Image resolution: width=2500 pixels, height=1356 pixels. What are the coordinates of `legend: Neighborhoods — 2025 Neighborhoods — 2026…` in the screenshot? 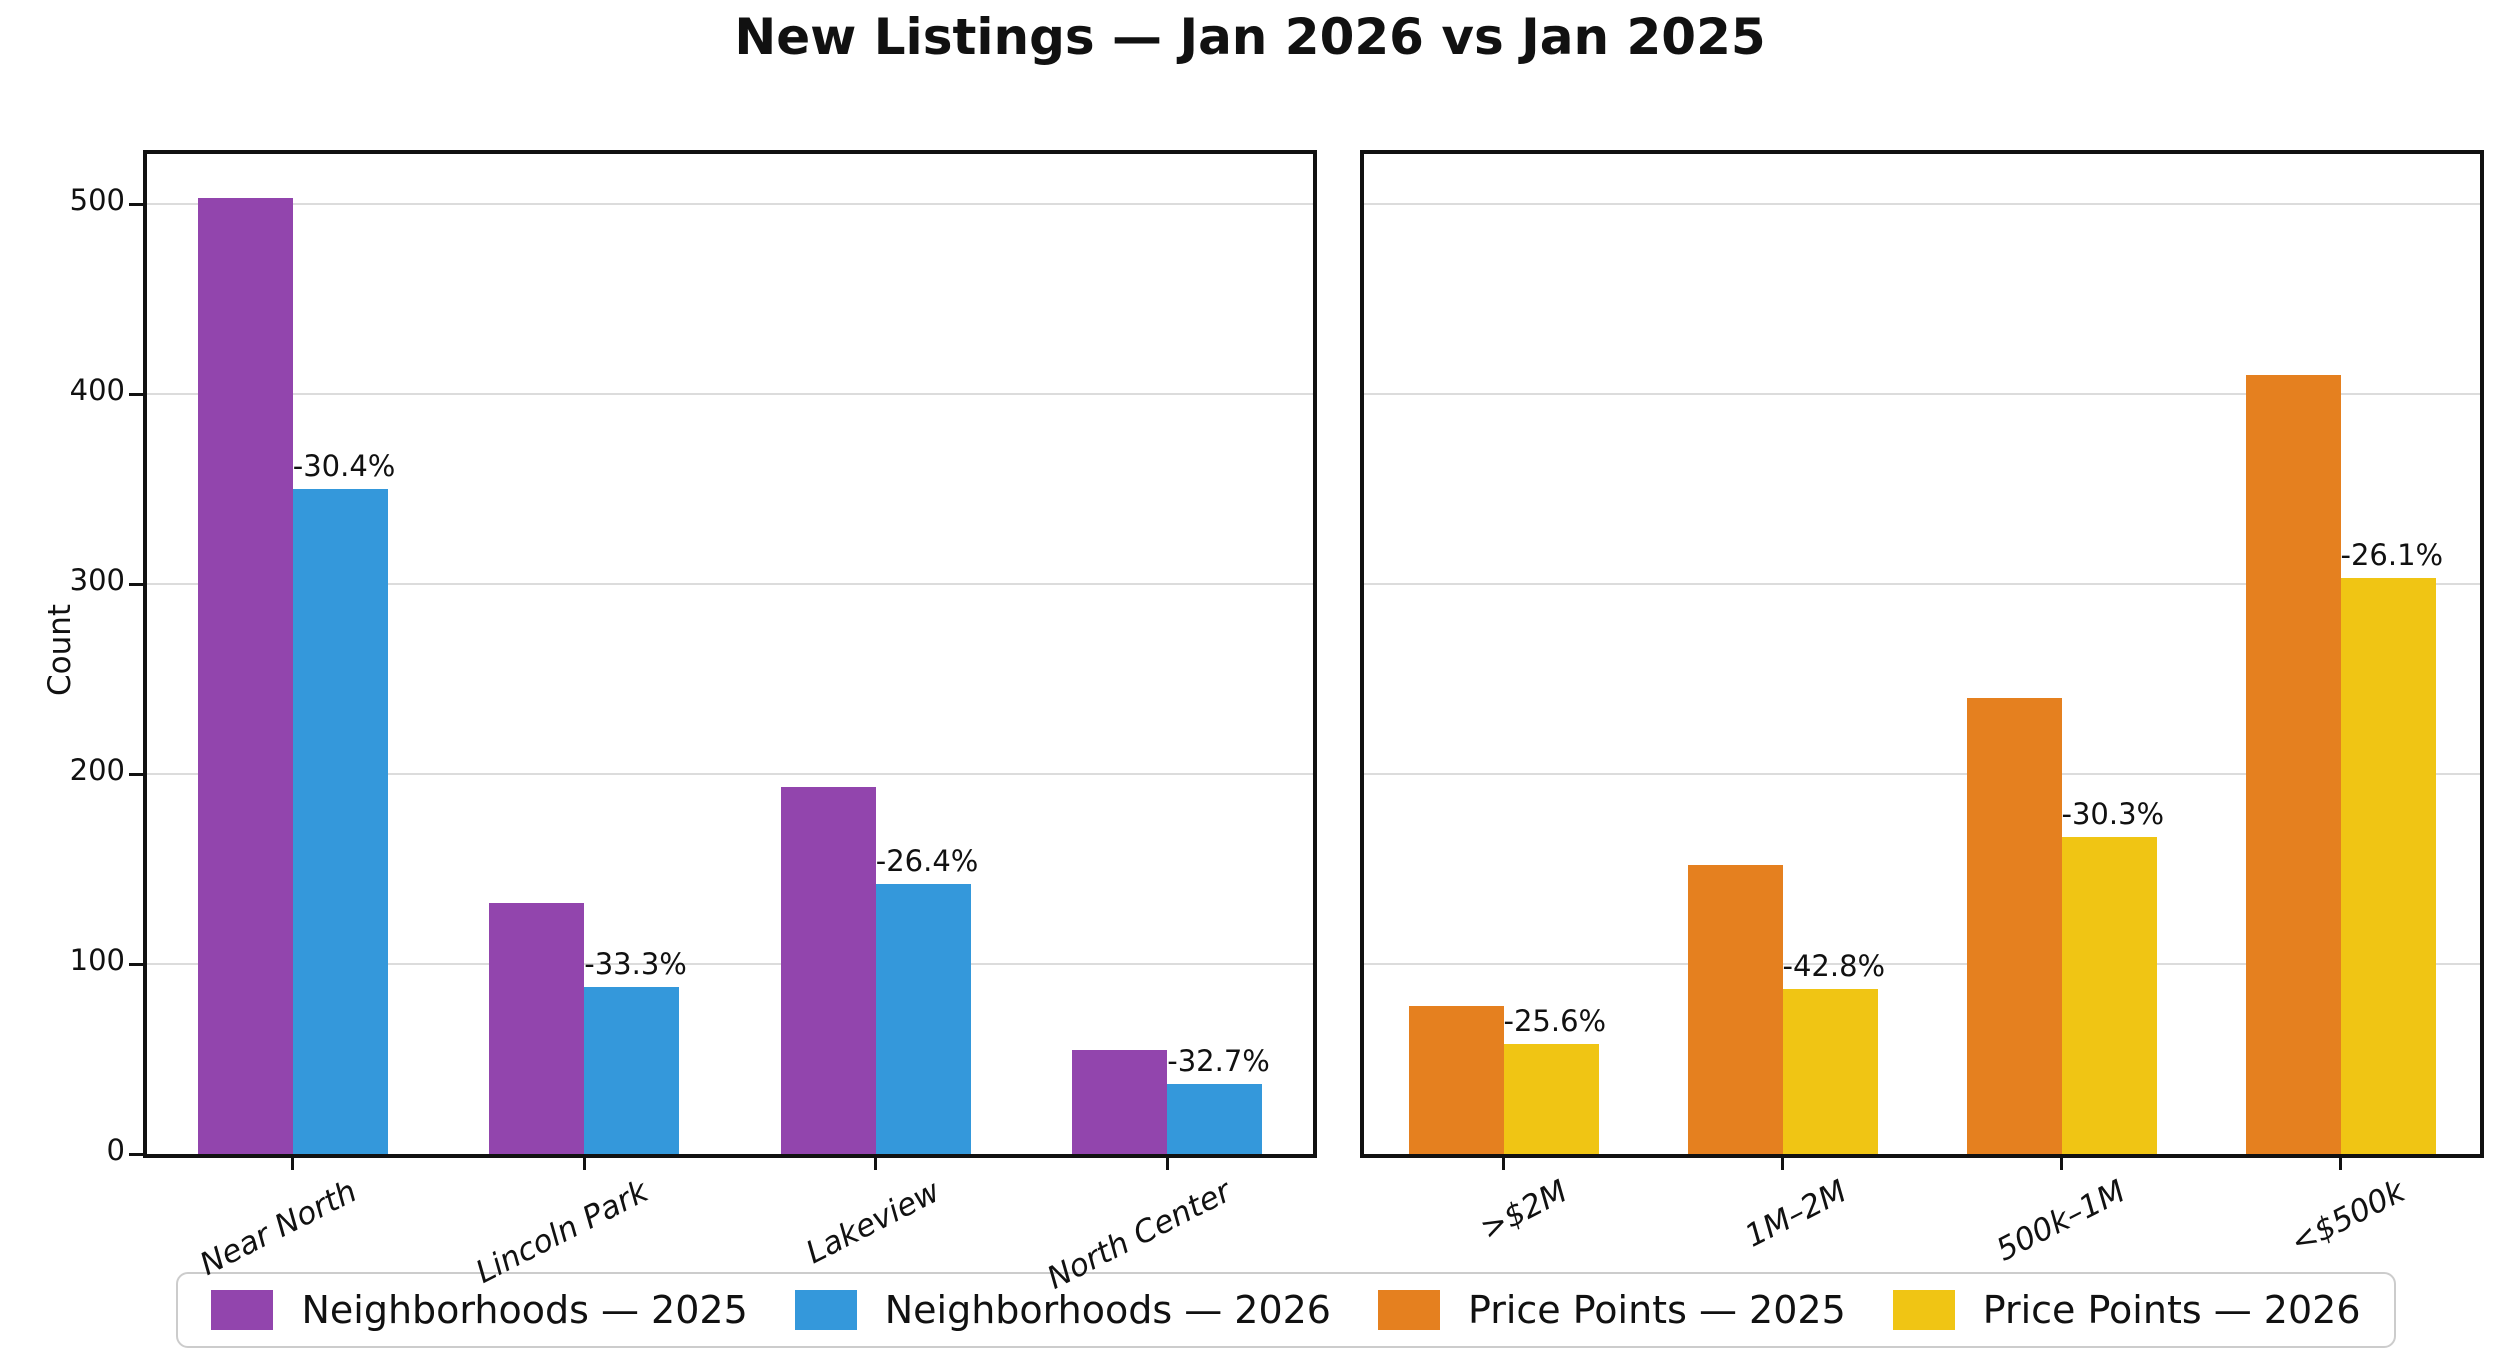 It's located at (1286, 1310).